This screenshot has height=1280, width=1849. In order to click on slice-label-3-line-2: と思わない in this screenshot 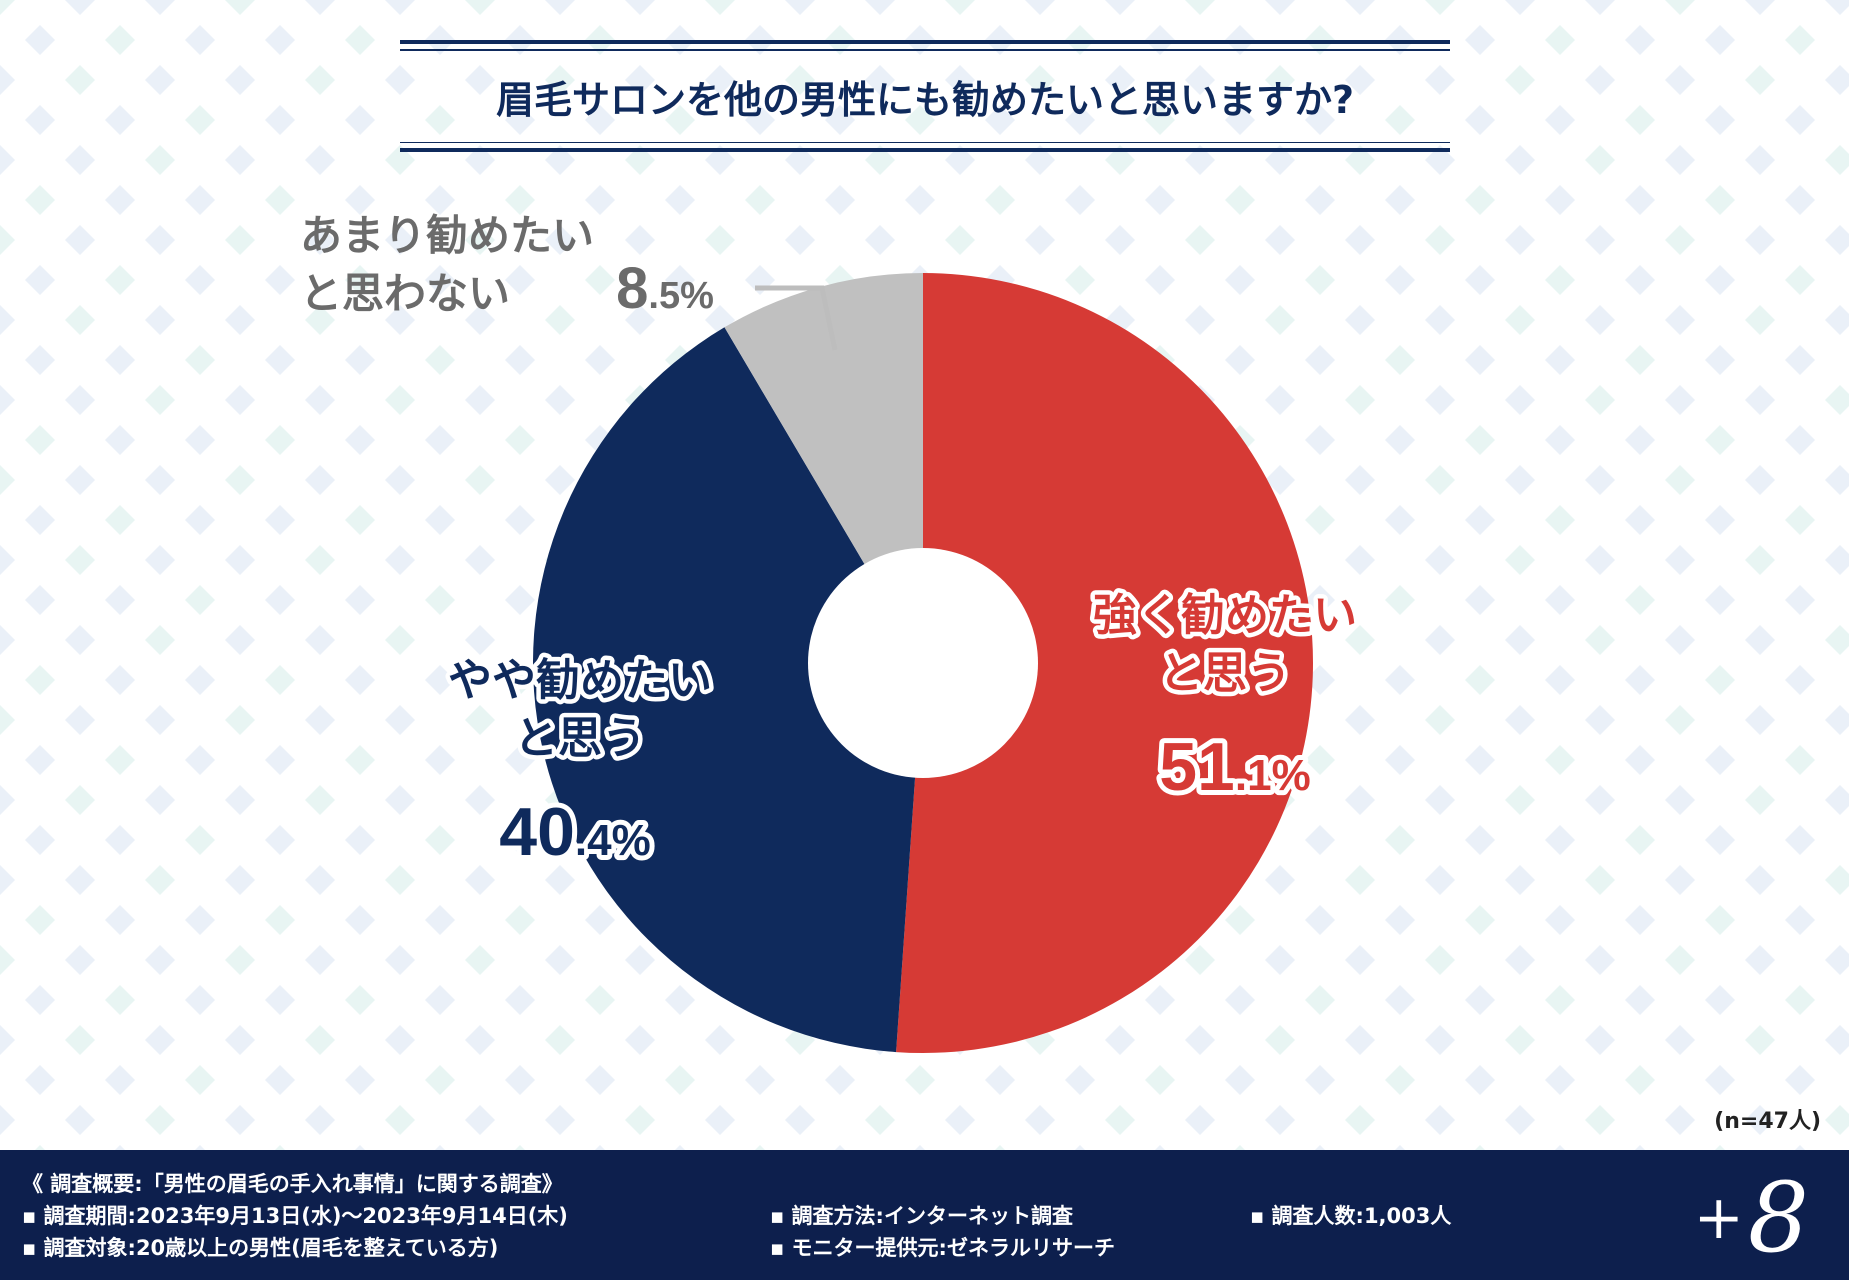, I will do `click(405, 293)`.